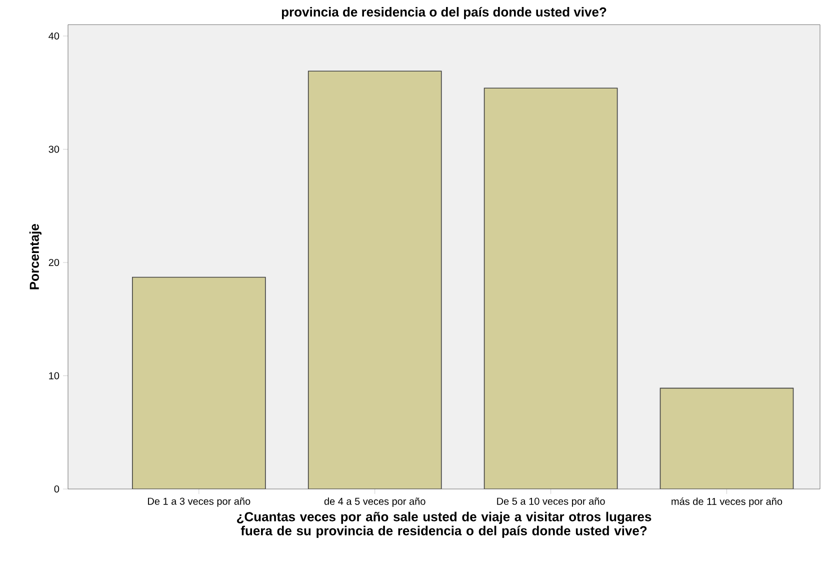 The height and width of the screenshot is (563, 823). I want to click on y-tick-label: 30, so click(54, 149).